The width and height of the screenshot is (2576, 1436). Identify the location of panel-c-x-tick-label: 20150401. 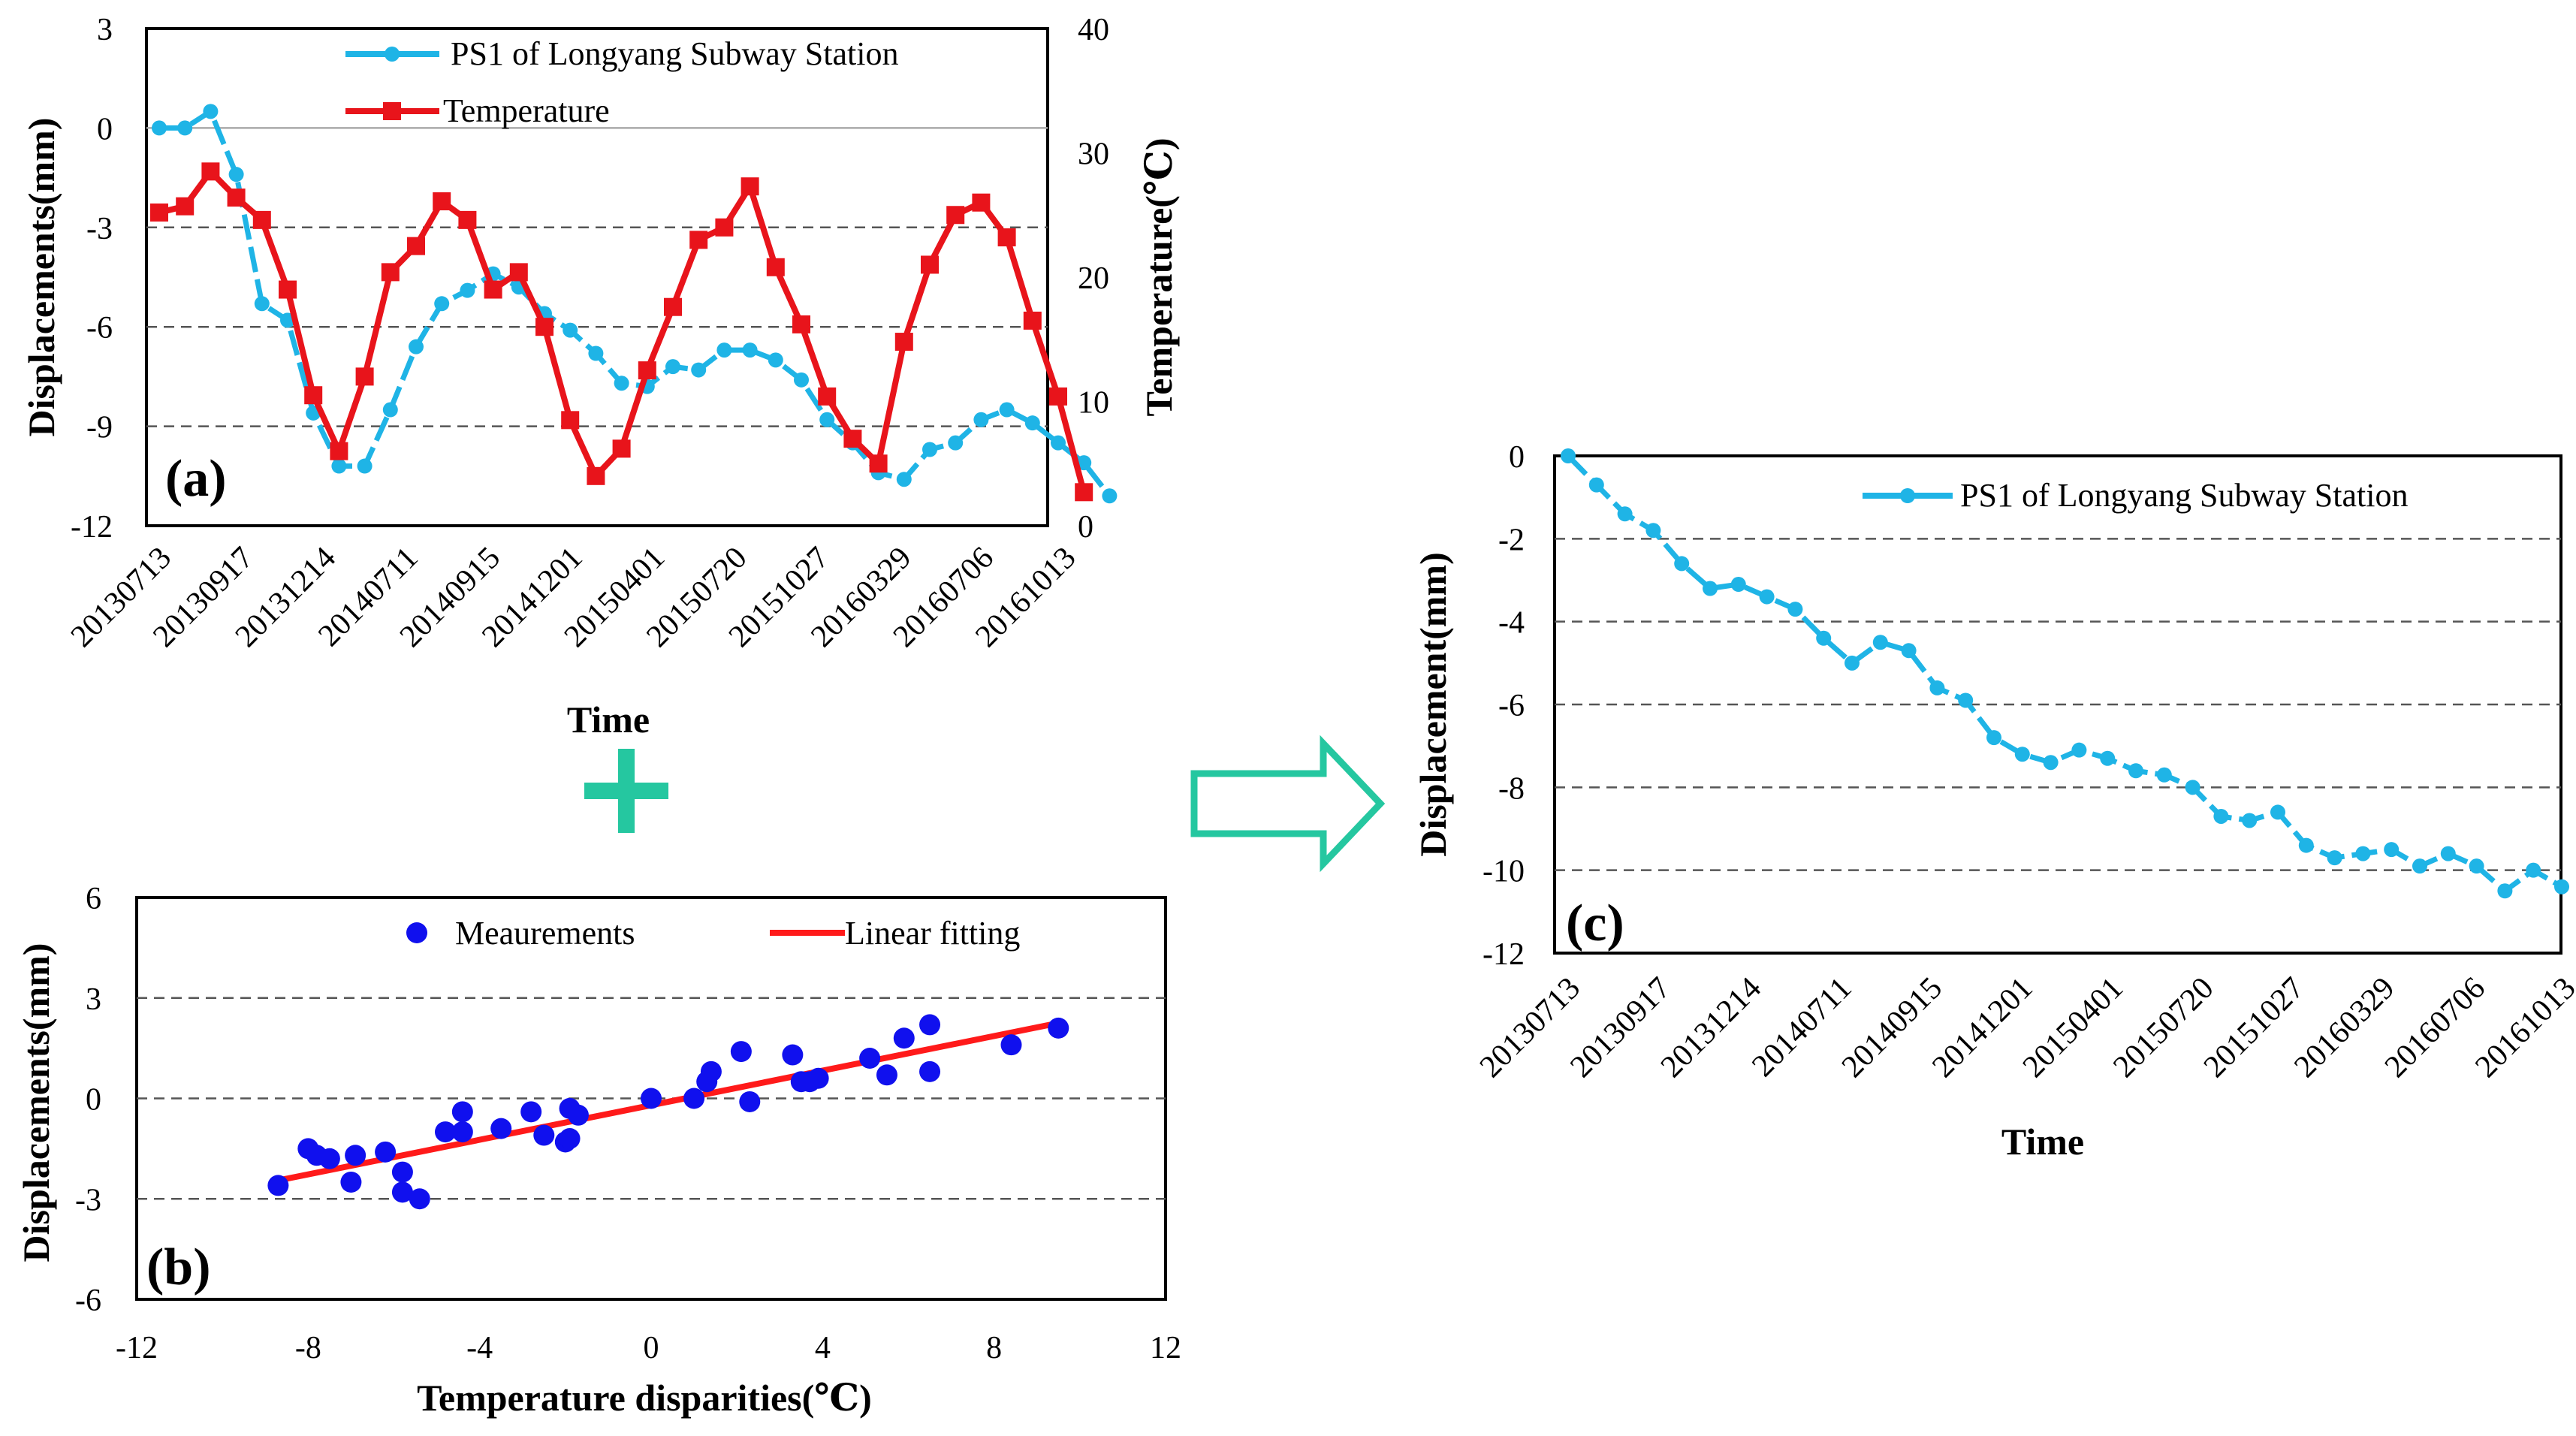
(2073, 1028).